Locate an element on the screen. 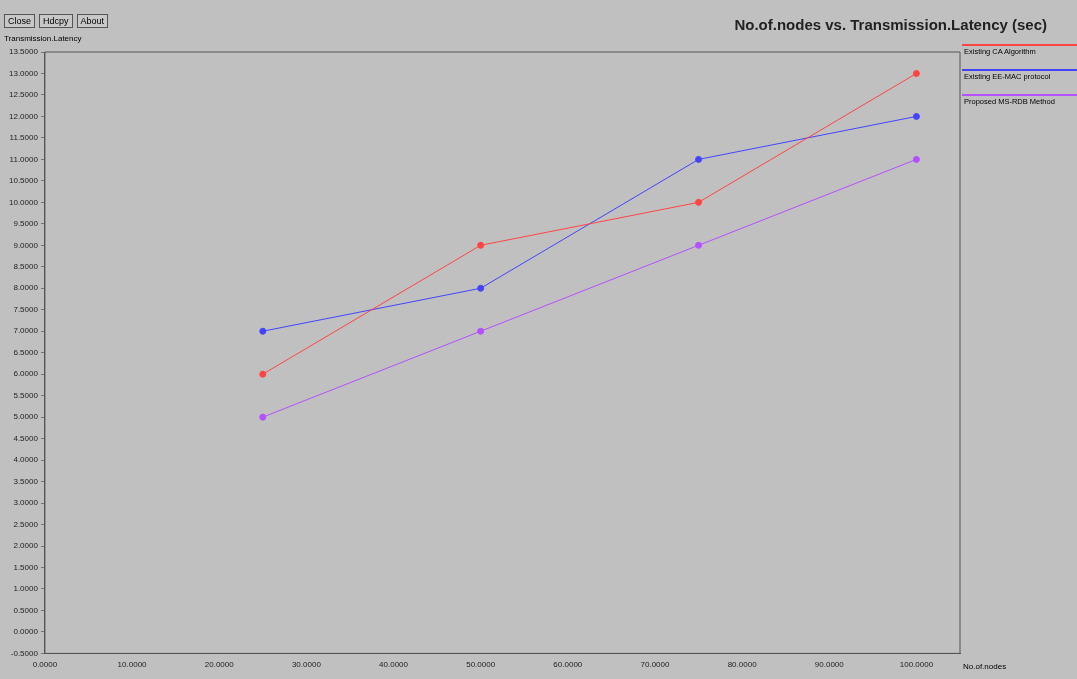 The height and width of the screenshot is (679, 1077). text: Close is located at coordinates (20, 21).